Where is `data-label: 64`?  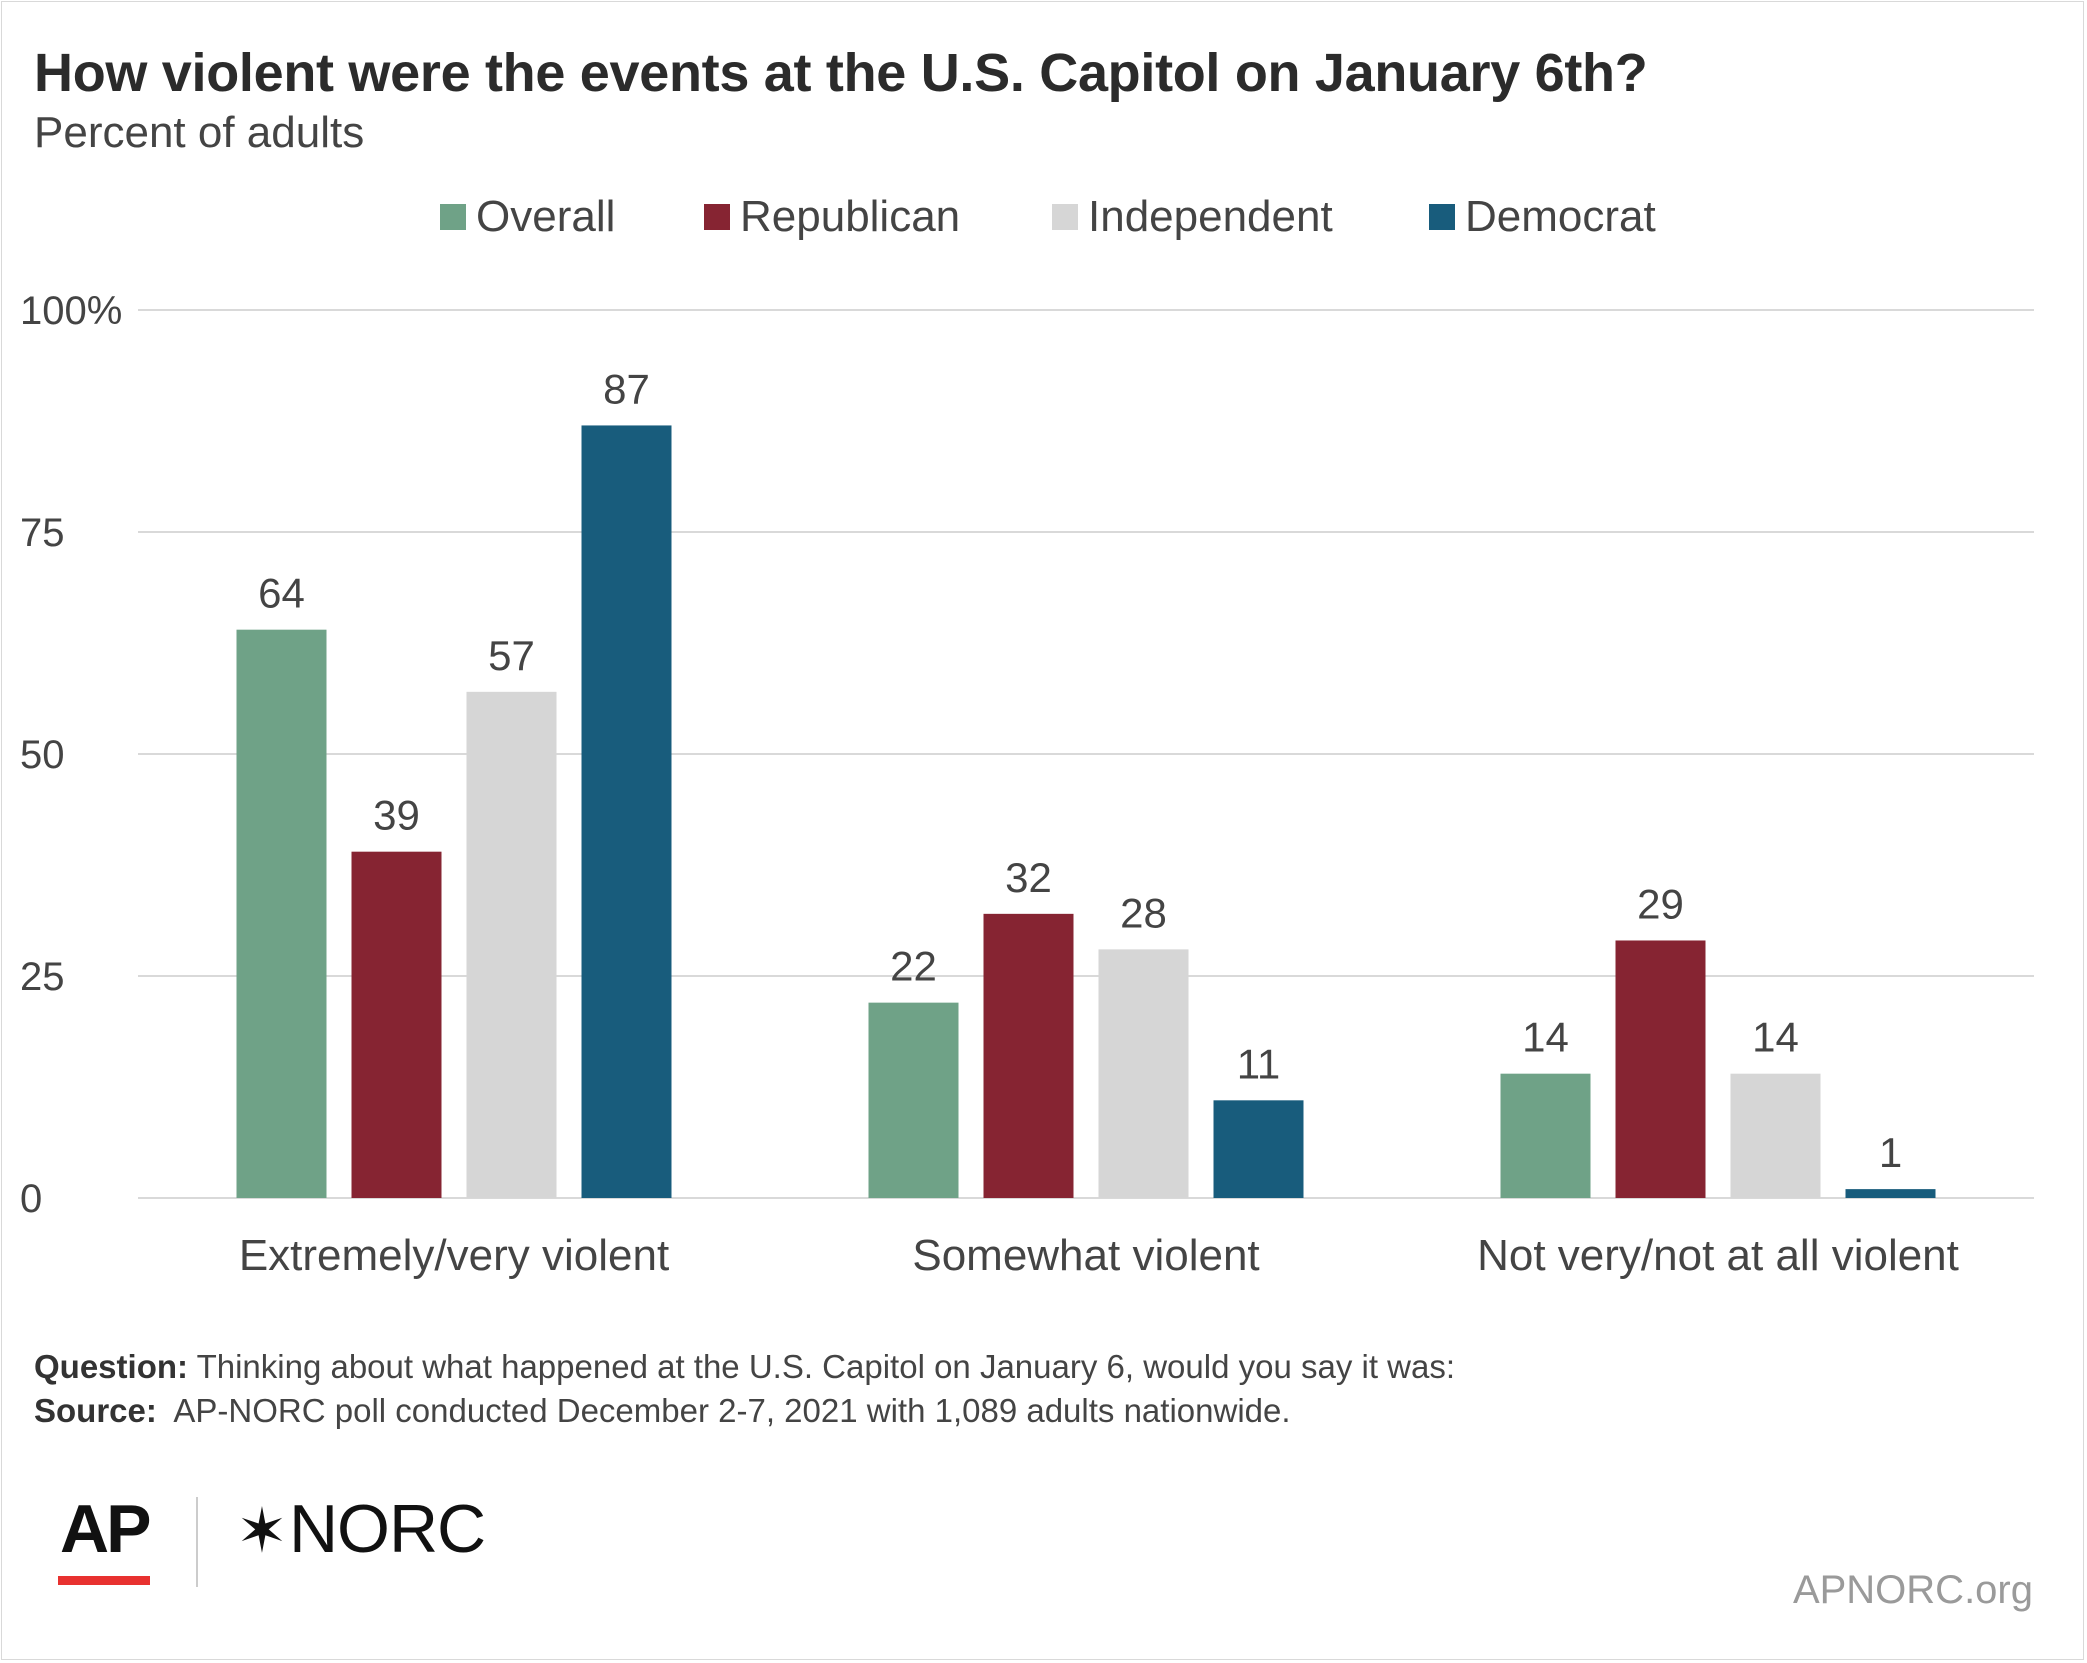
data-label: 64 is located at coordinates (281, 593).